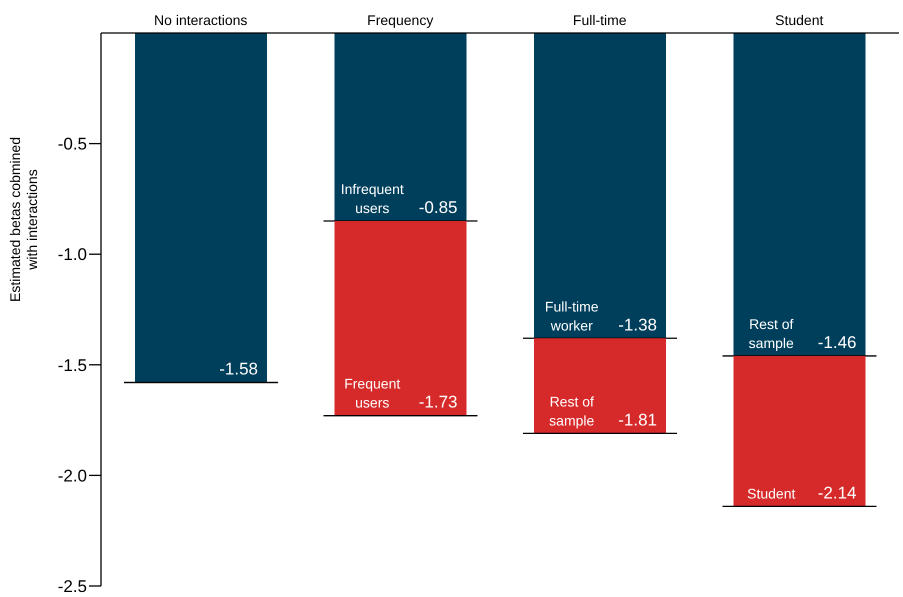  Describe the element at coordinates (72, 365) in the screenshot. I see `y-tick-label: -1.5` at that location.